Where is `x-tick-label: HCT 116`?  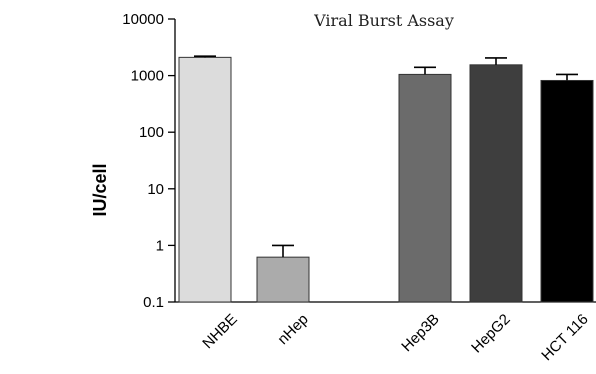
x-tick-label: HCT 116 is located at coordinates (564, 337).